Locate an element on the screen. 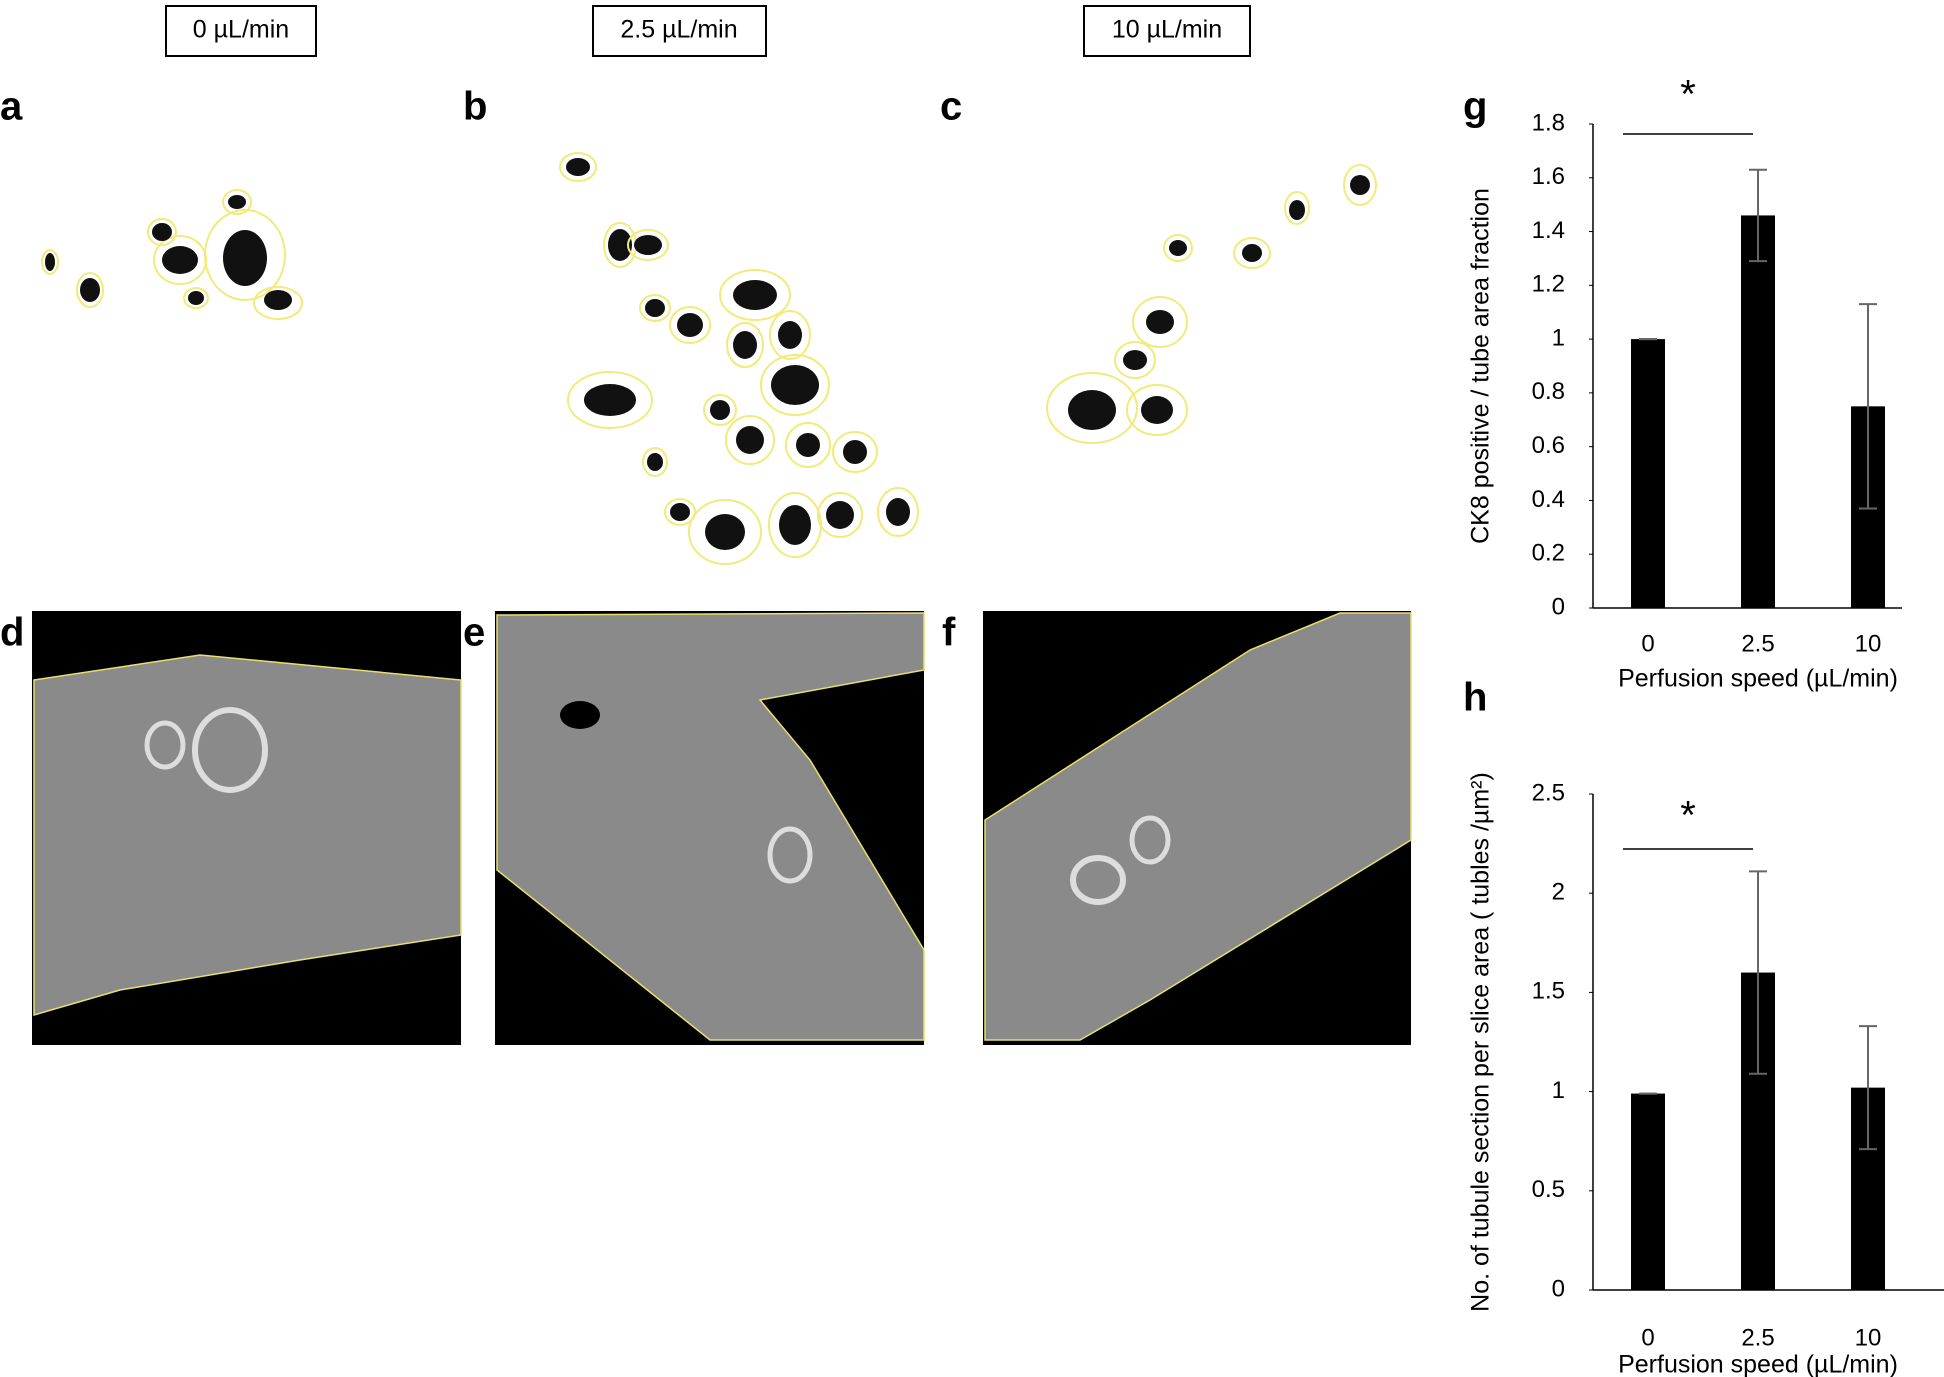 The height and width of the screenshot is (1377, 1944). condition-label: 2.5 µL/min is located at coordinates (678, 30).